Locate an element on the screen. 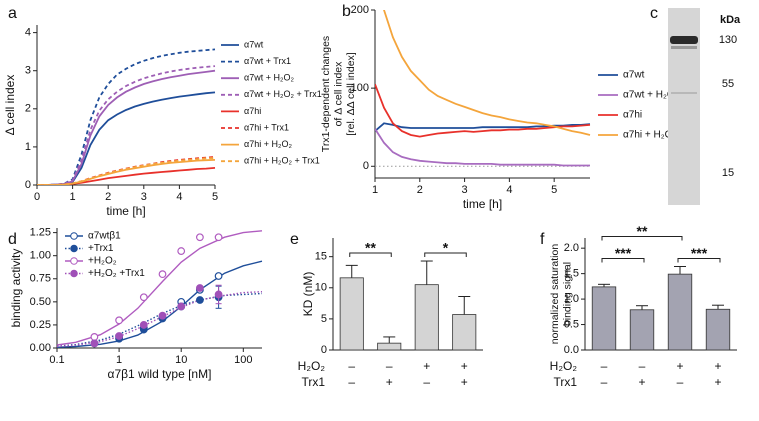  marker-label: 130 is located at coordinates (728, 40).